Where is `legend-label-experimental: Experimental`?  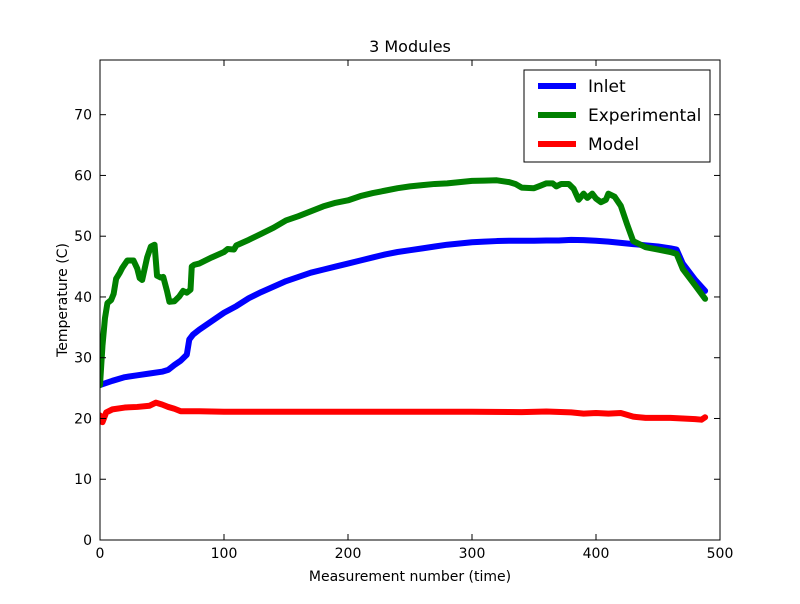 legend-label-experimental: Experimental is located at coordinates (644, 116).